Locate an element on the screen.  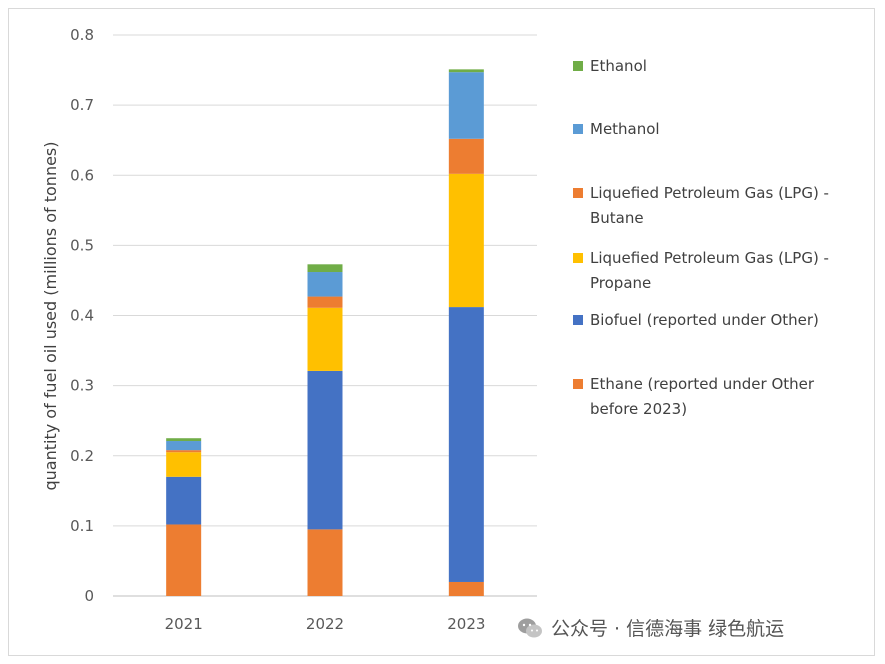
y-tick-label: 0.4 is located at coordinates (82, 316).